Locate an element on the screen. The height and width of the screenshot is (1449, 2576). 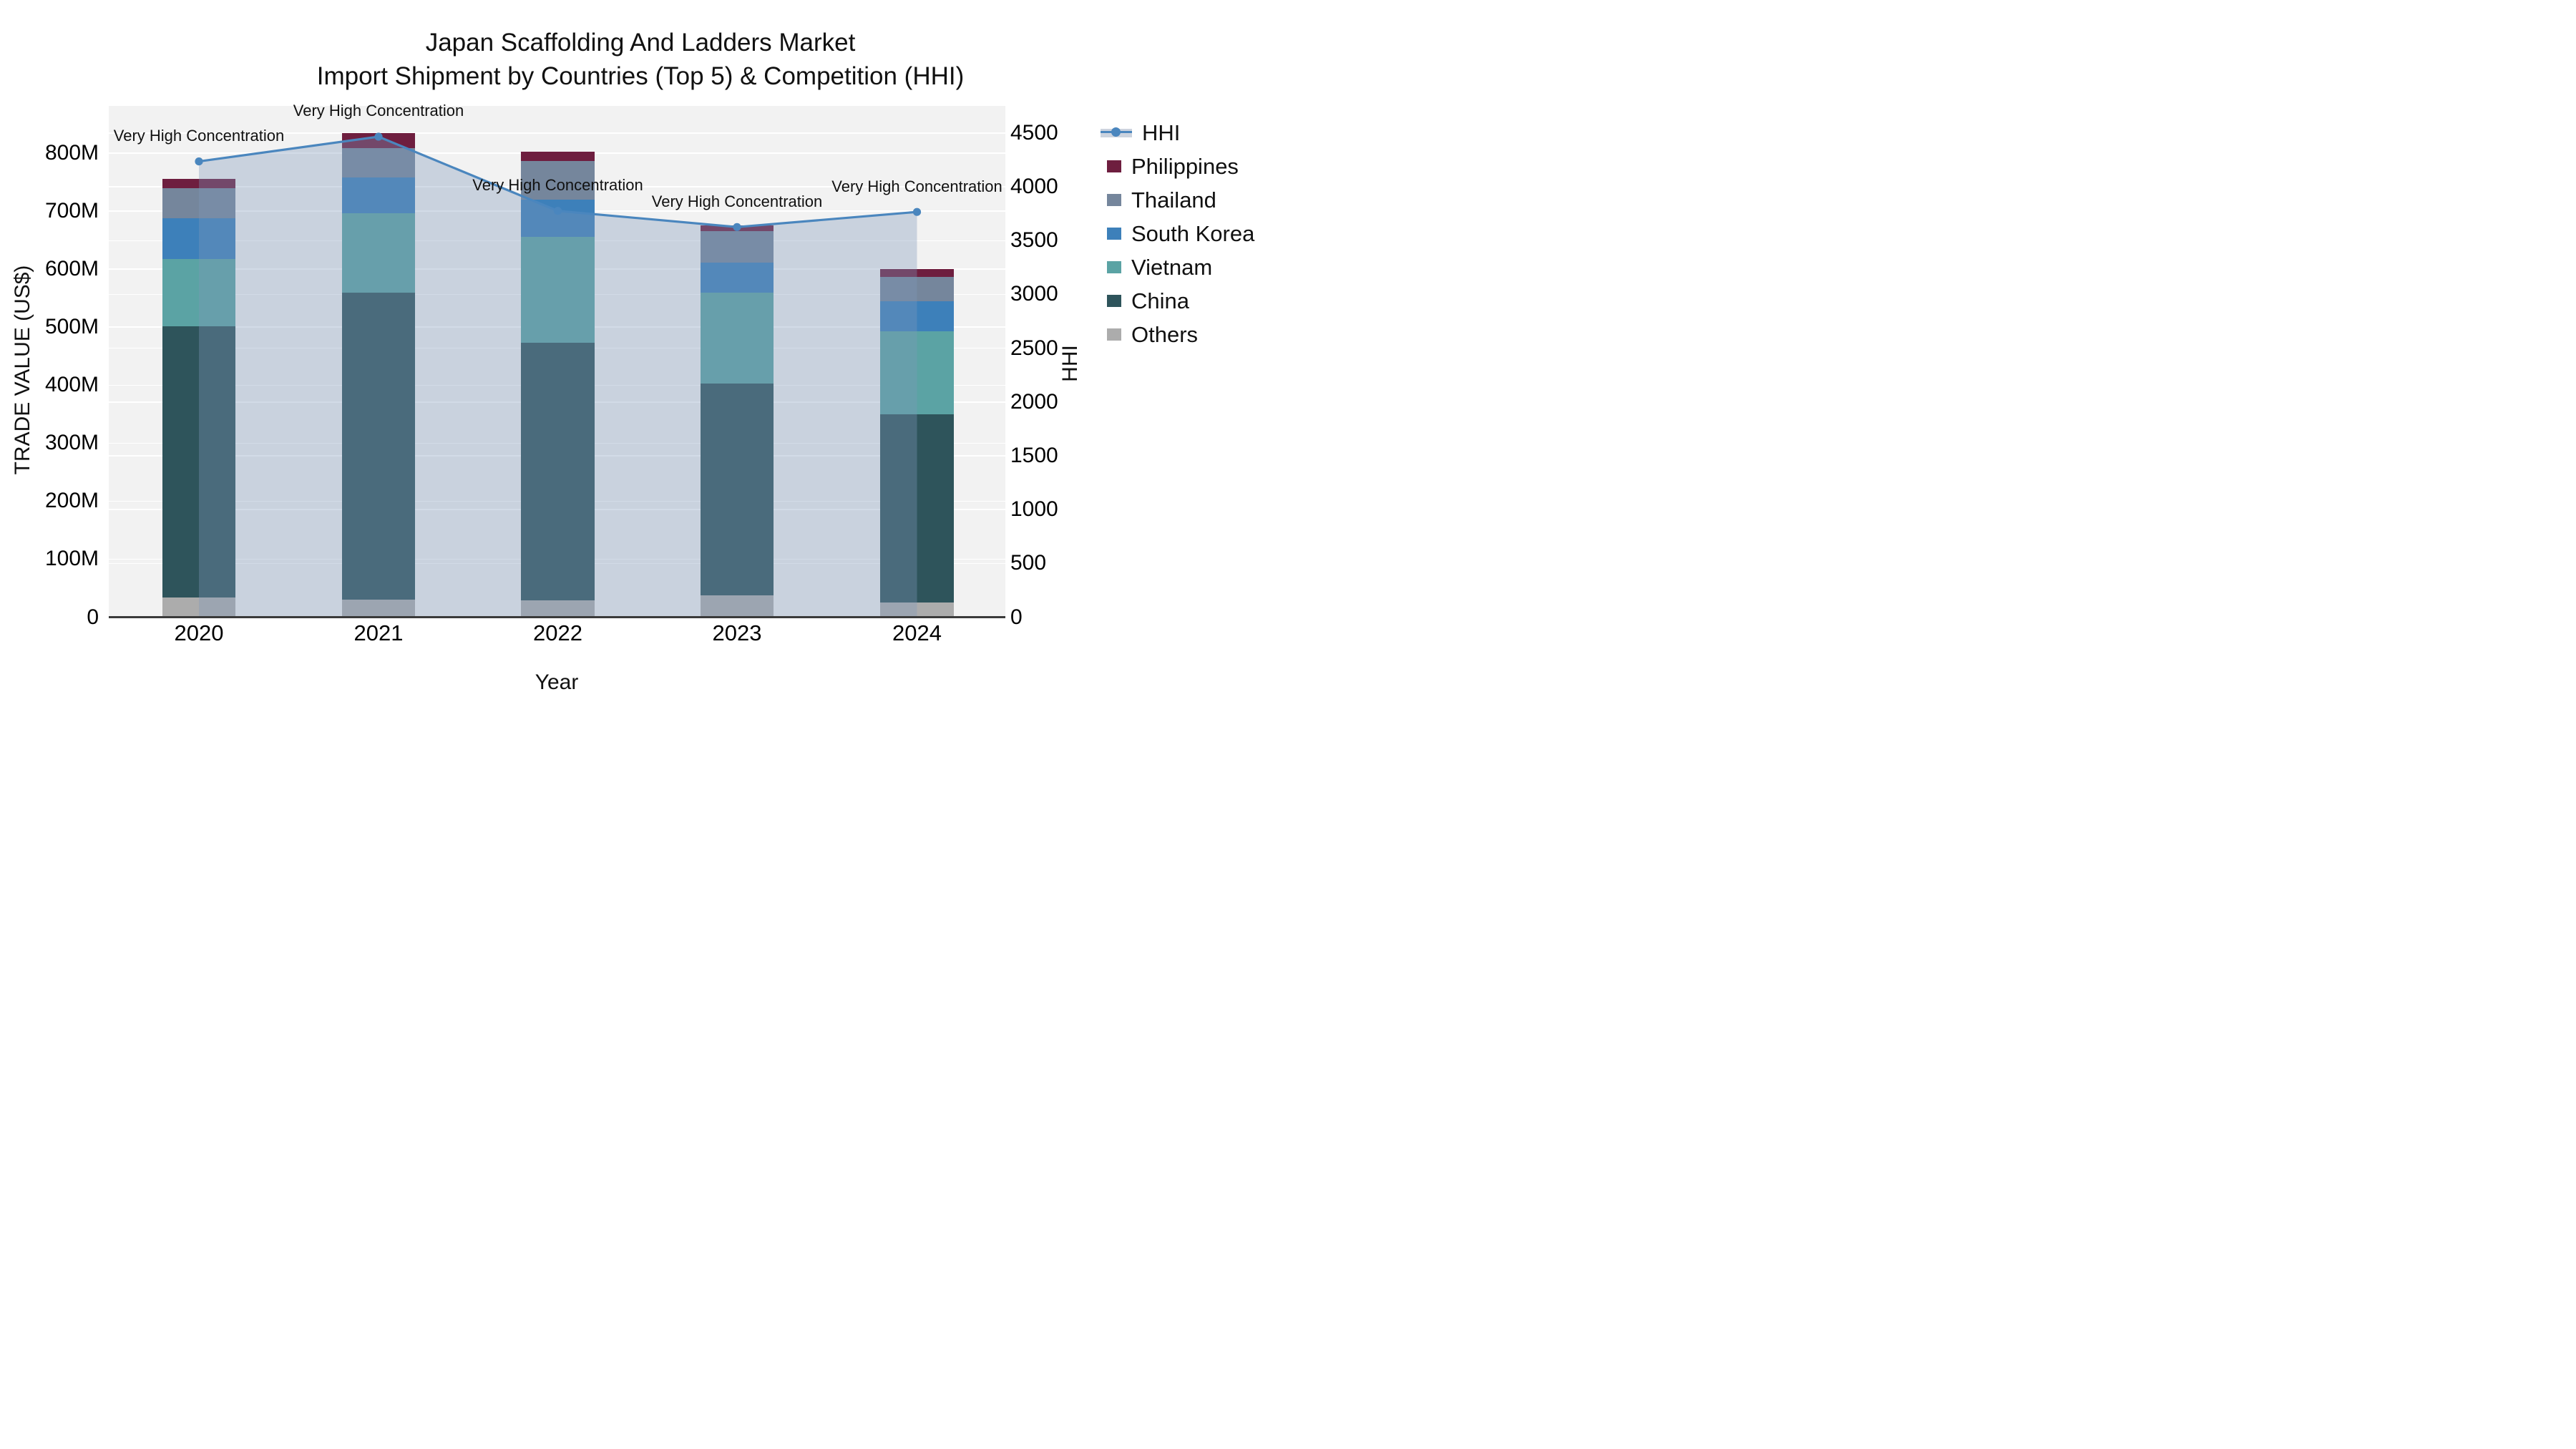
bar-segment-china-2020 is located at coordinates (199, 461).